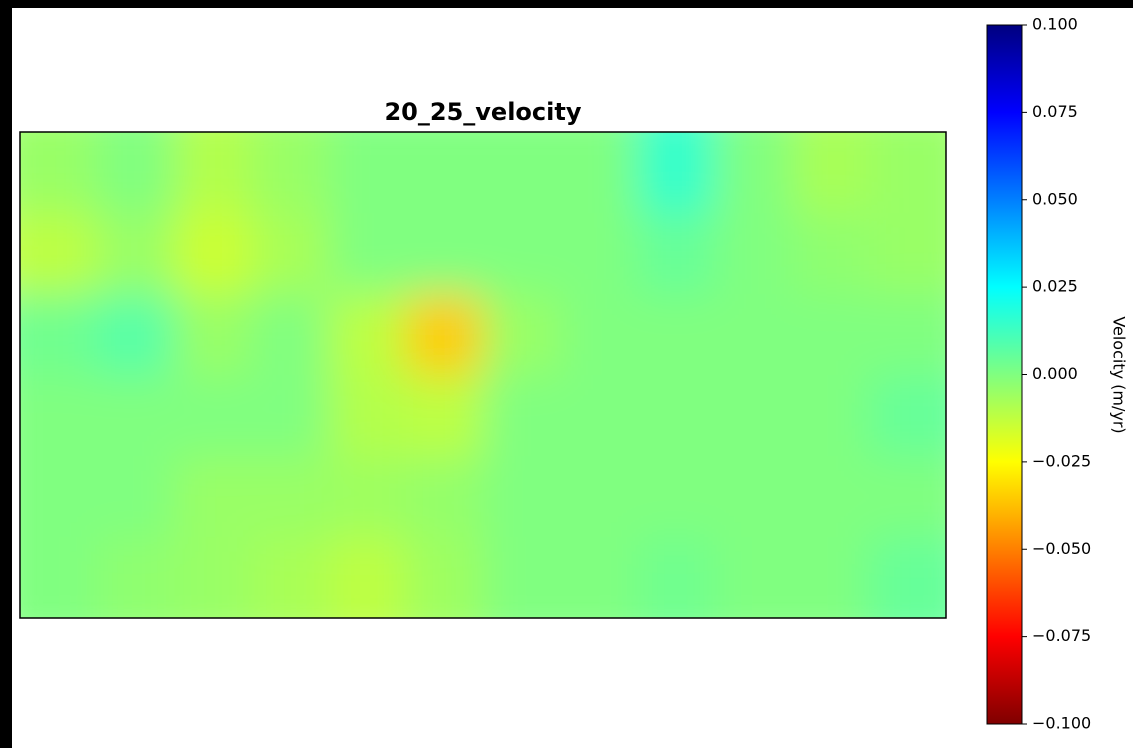 The width and height of the screenshot is (1133, 748). Describe the element at coordinates (1119, 374) in the screenshot. I see `colorbar-label: Velocity (m/yr)` at that location.